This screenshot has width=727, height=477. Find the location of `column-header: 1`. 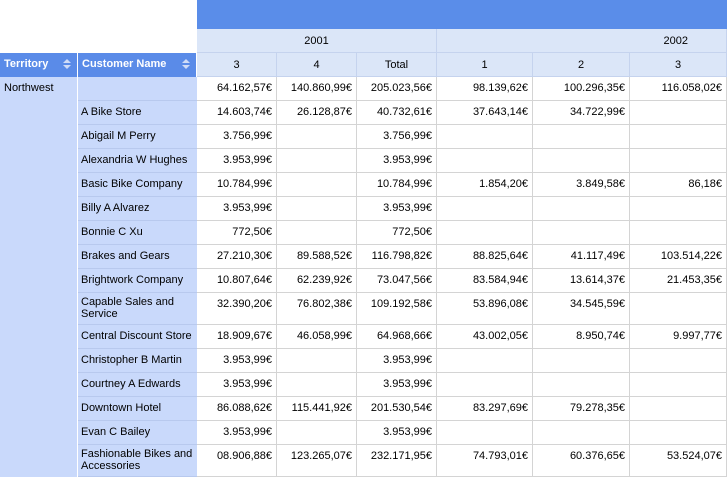

column-header: 1 is located at coordinates (485, 65).